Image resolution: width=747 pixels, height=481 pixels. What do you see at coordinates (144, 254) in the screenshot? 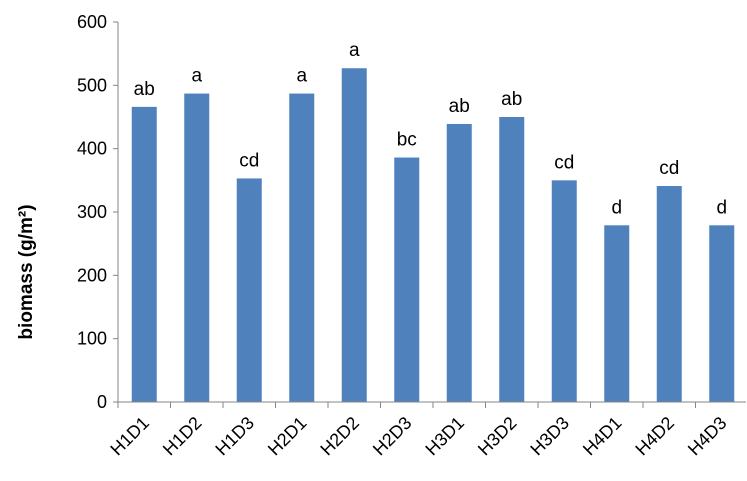
I see `bar-h1d1` at bounding box center [144, 254].